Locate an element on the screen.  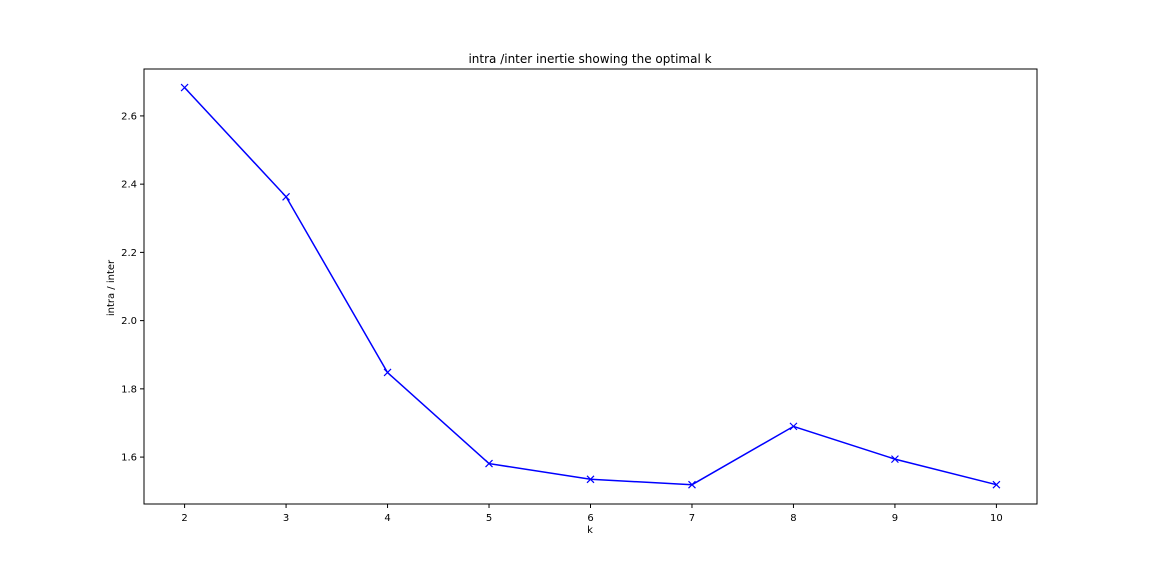
x-tick-label: 2 is located at coordinates (184, 518).